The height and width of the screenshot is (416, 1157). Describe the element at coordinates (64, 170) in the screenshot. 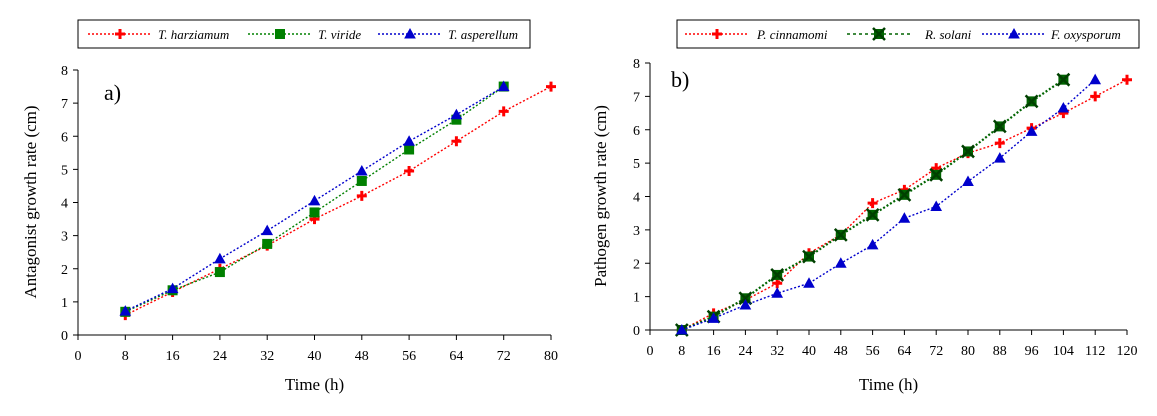

I see `y-tick-label: 5` at that location.